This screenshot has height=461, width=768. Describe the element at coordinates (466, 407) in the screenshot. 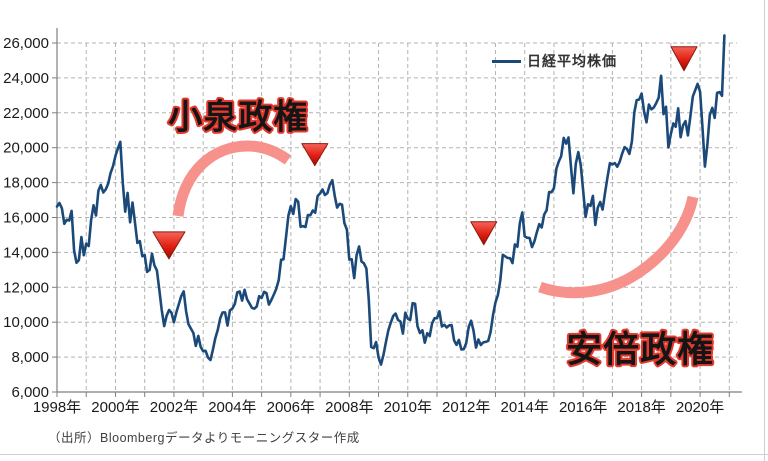

I see `x-tick-label: 2012年` at that location.